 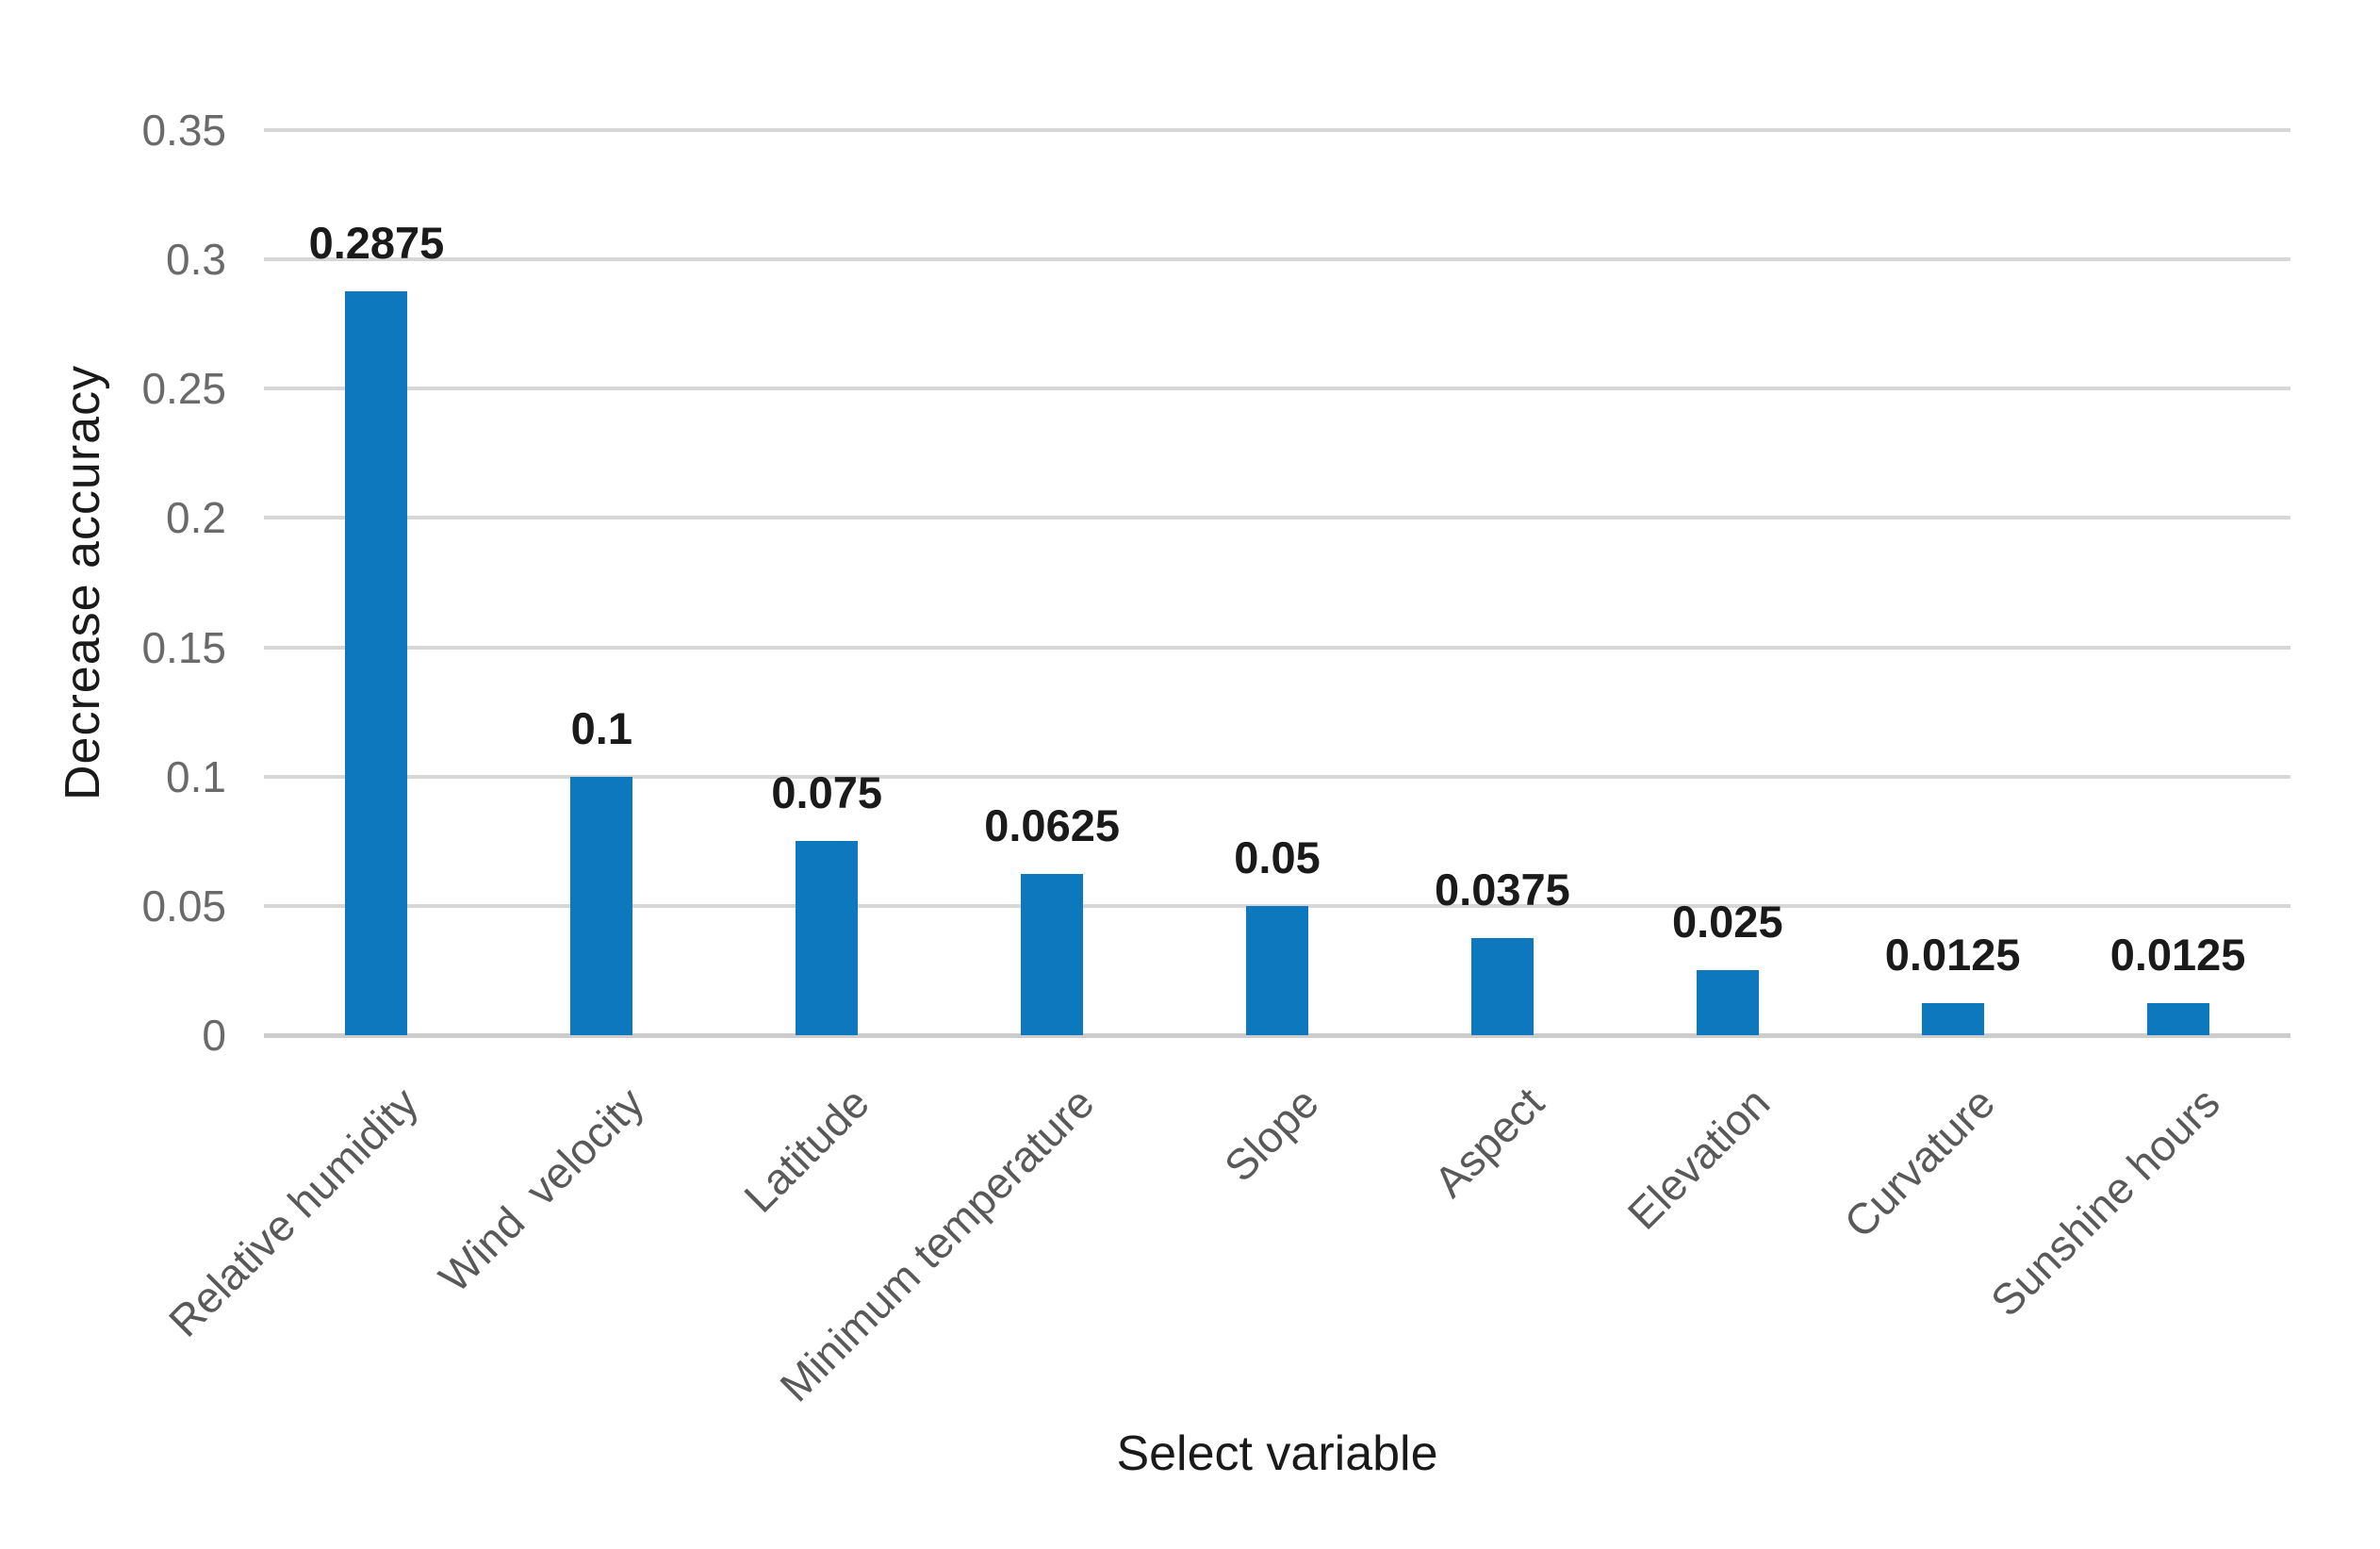 I want to click on y-tick-label: 0.2, so click(x=196, y=518).